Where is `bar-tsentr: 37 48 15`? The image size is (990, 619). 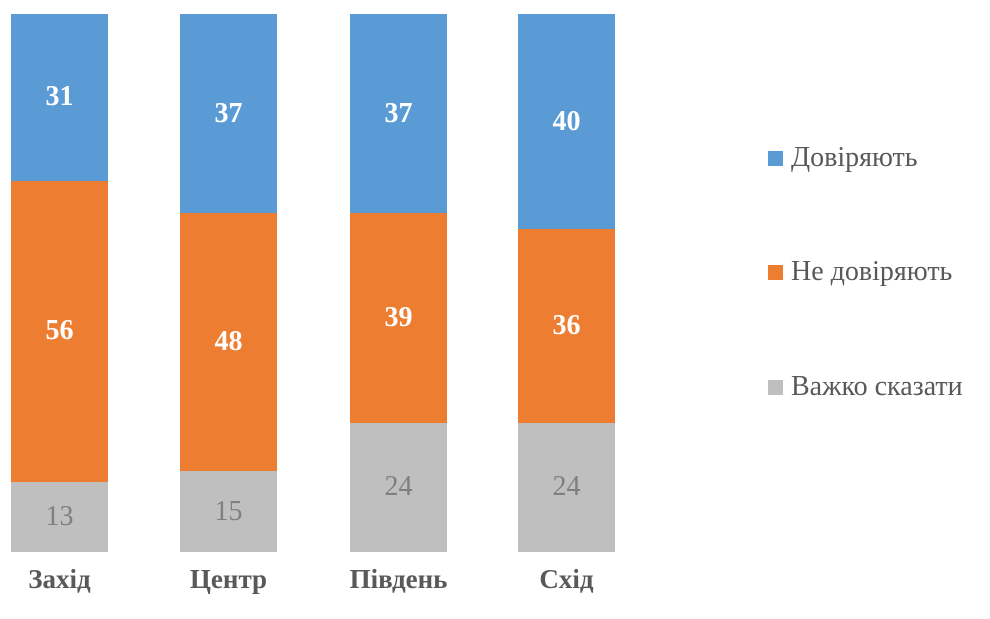 bar-tsentr: 37 48 15 is located at coordinates (228, 283).